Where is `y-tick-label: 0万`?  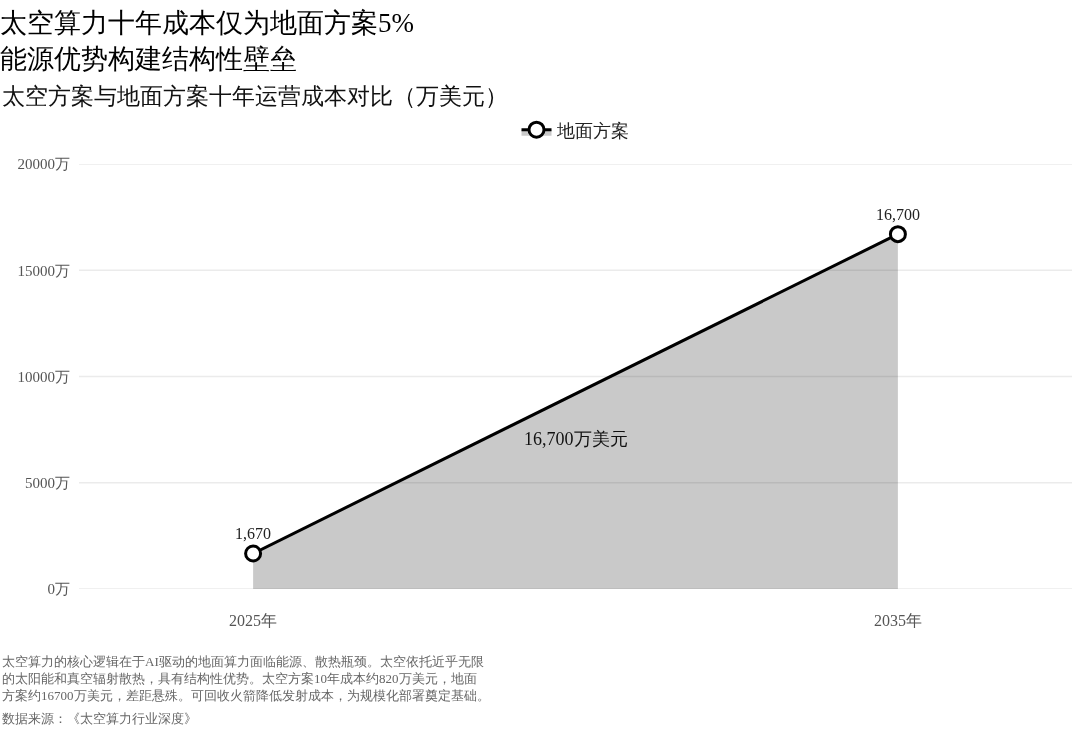
y-tick-label: 0万 is located at coordinates (58, 589).